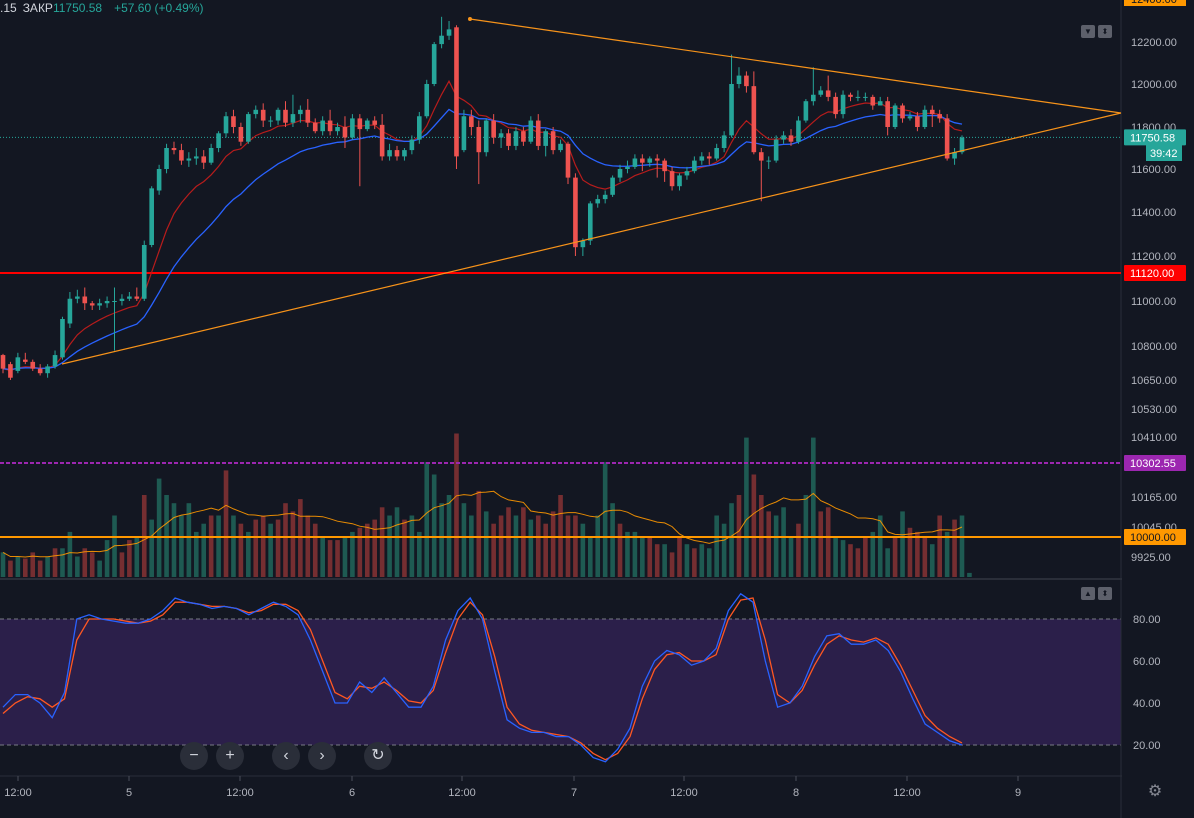  I want to click on orange-level-badge, so click(1155, 537).